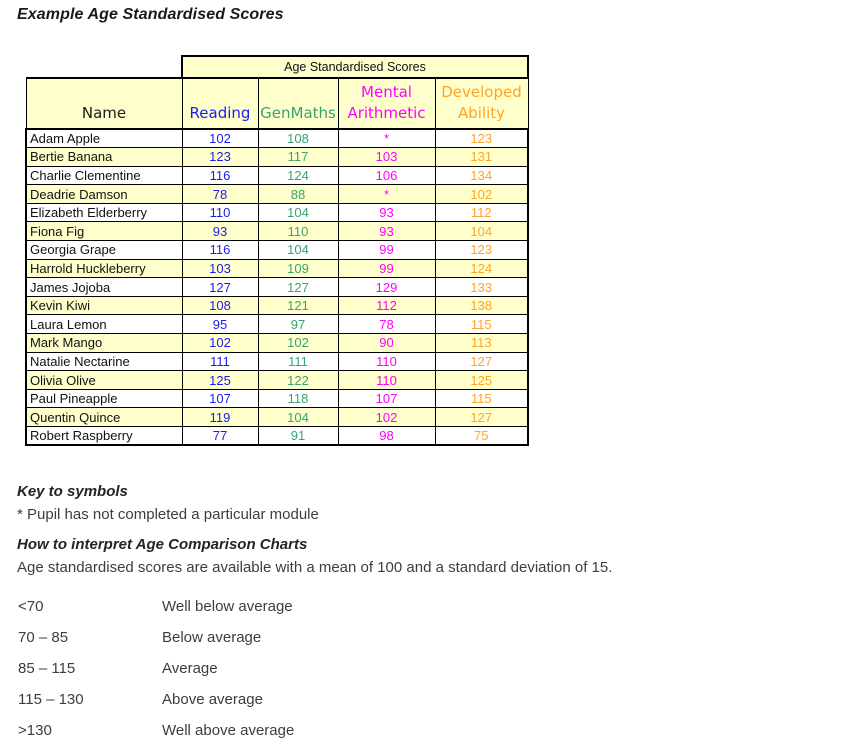 This screenshot has width=859, height=746. Describe the element at coordinates (481, 175) in the screenshot. I see `developed-score-cell: 134` at that location.